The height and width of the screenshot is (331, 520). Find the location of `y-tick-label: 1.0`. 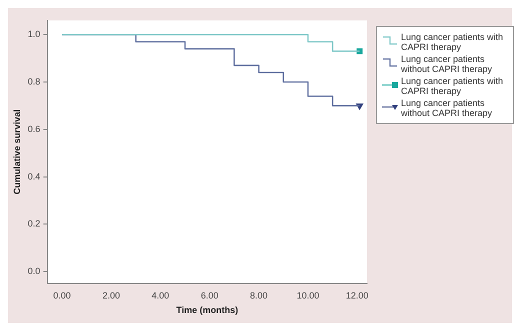

y-tick-label: 1.0 is located at coordinates (34, 34).